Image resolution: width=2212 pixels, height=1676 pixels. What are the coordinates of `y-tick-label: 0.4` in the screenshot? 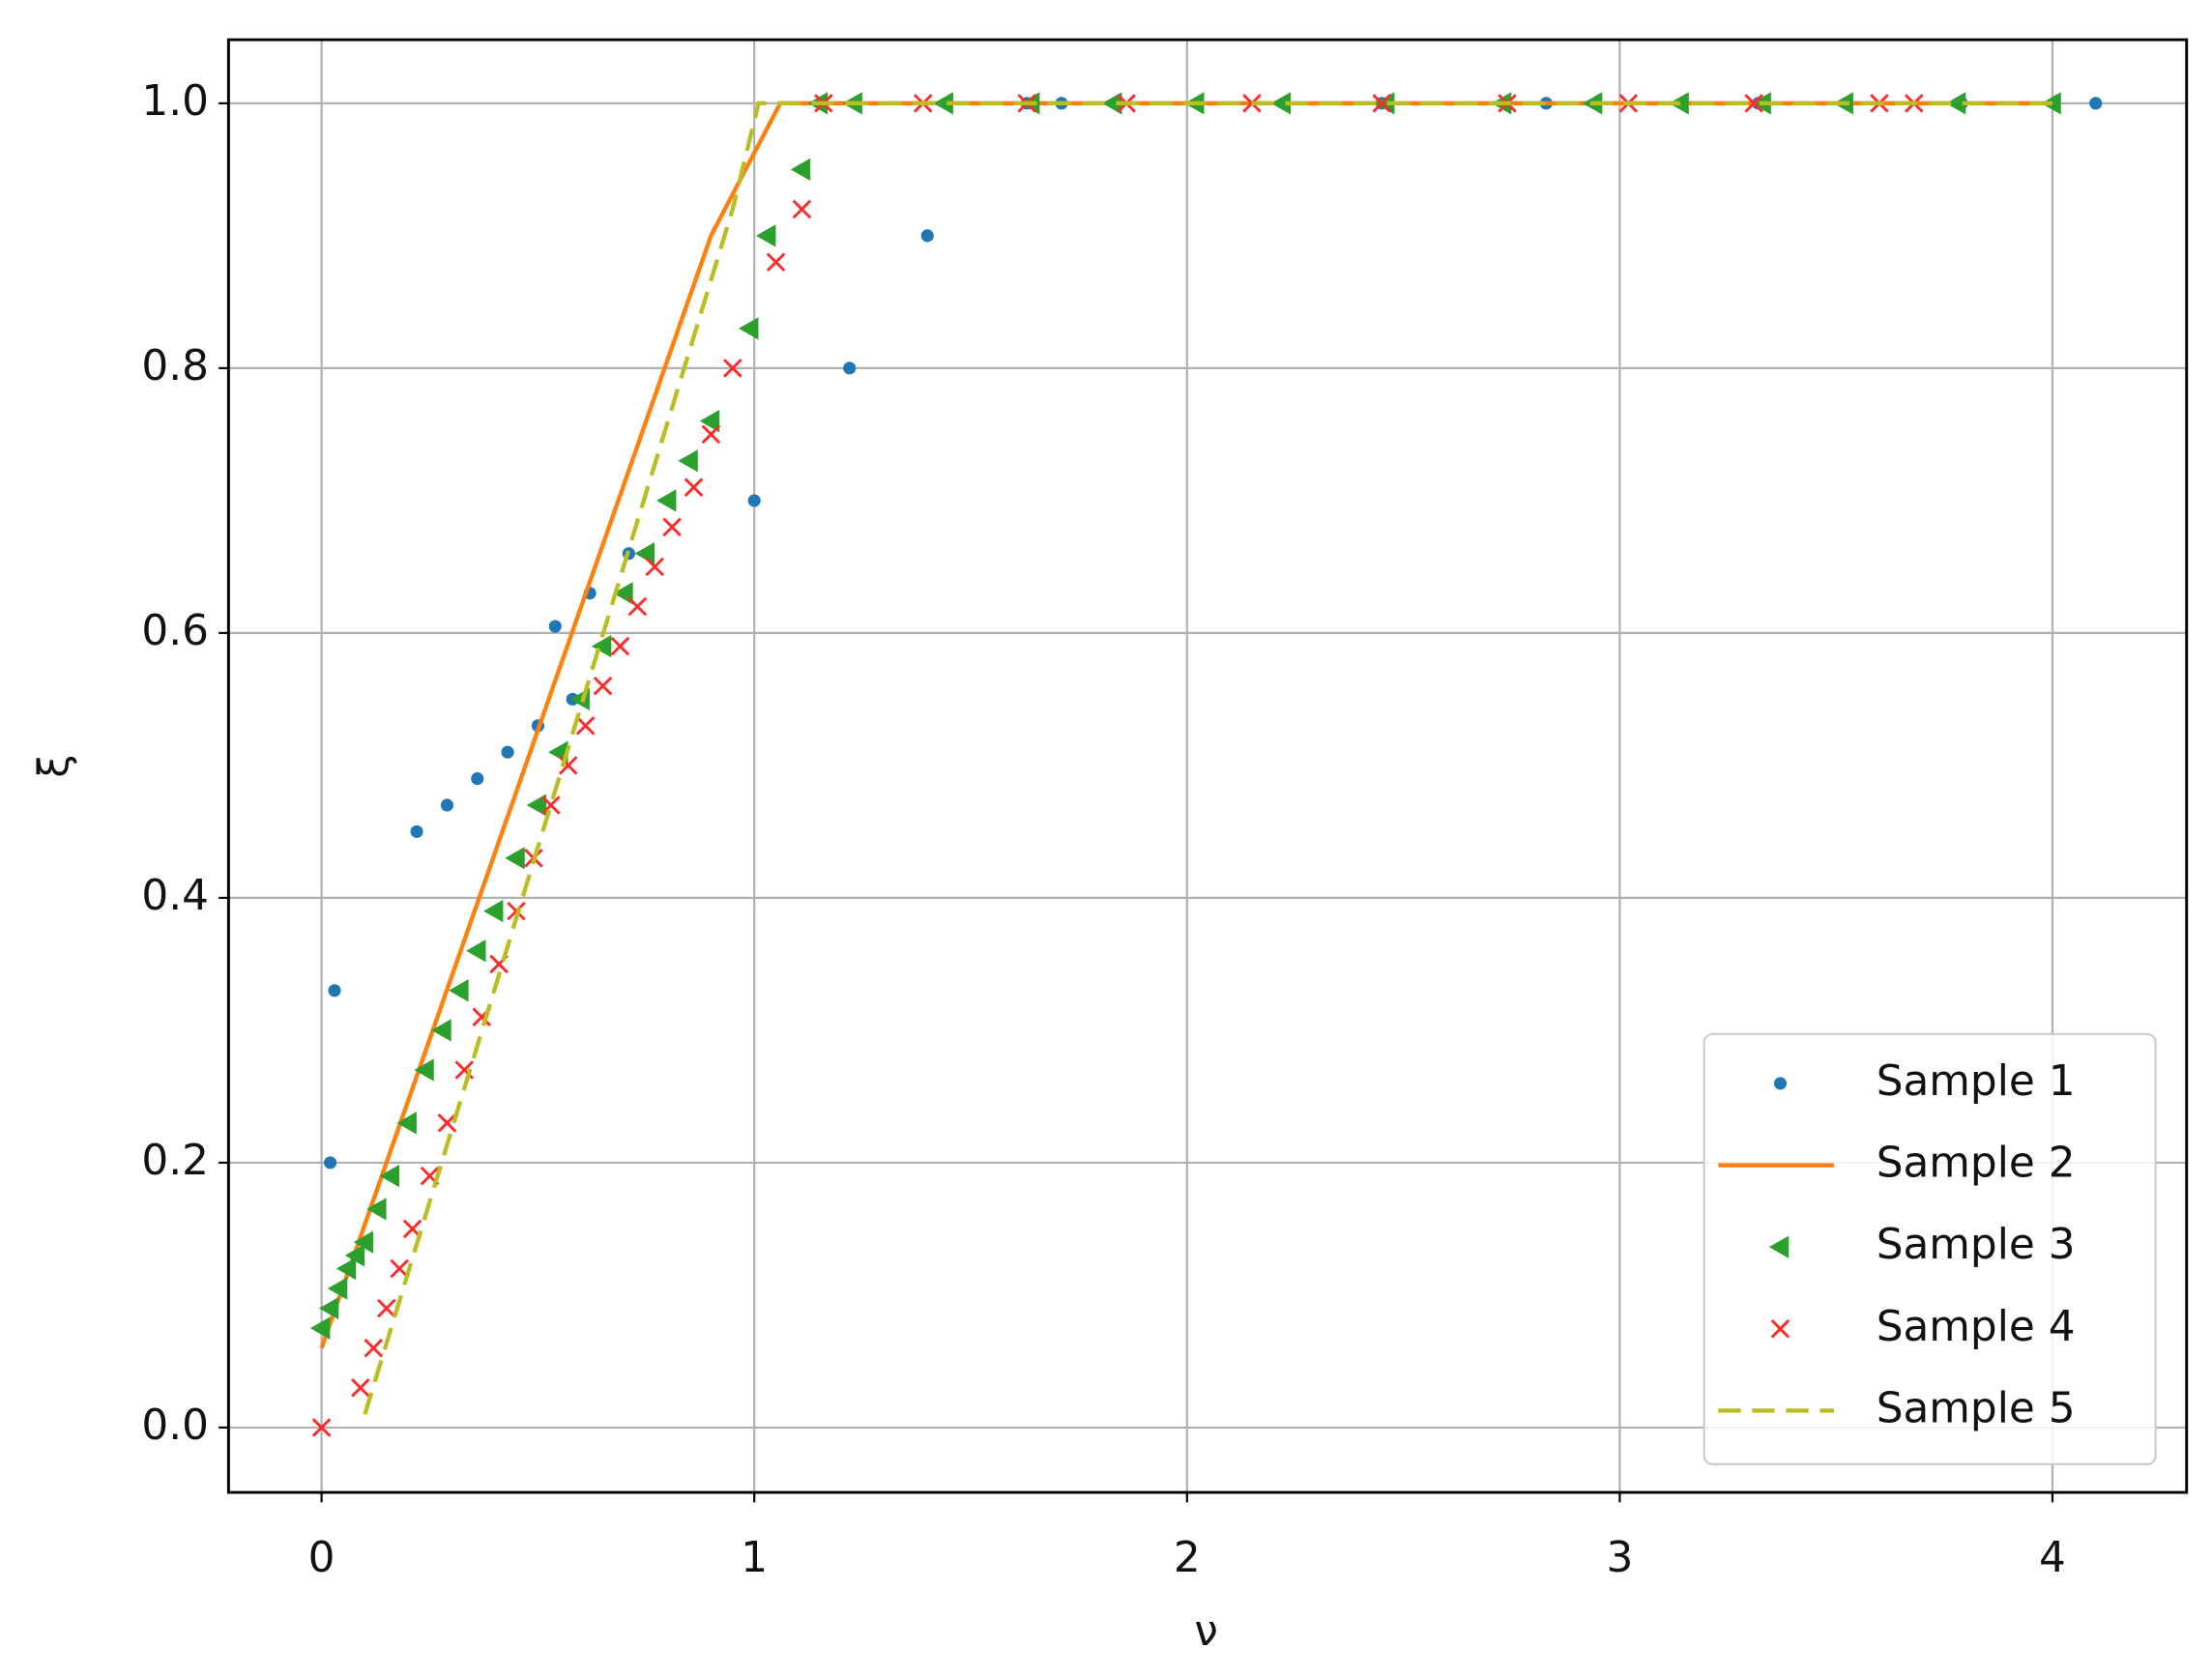 It's located at (175, 895).